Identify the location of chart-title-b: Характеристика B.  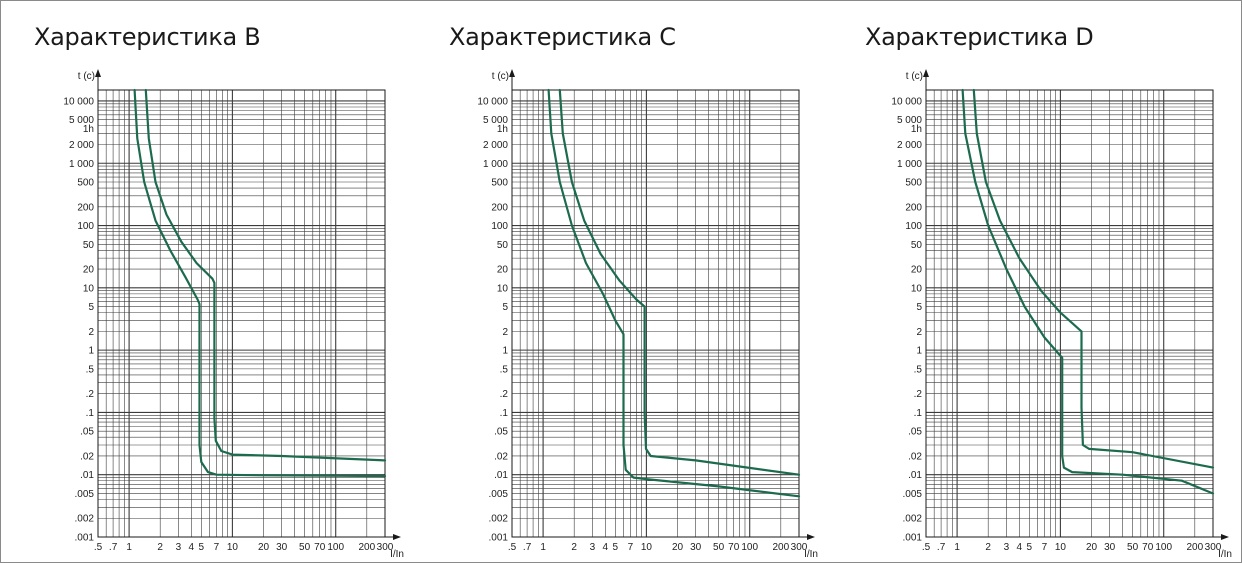
(147, 37).